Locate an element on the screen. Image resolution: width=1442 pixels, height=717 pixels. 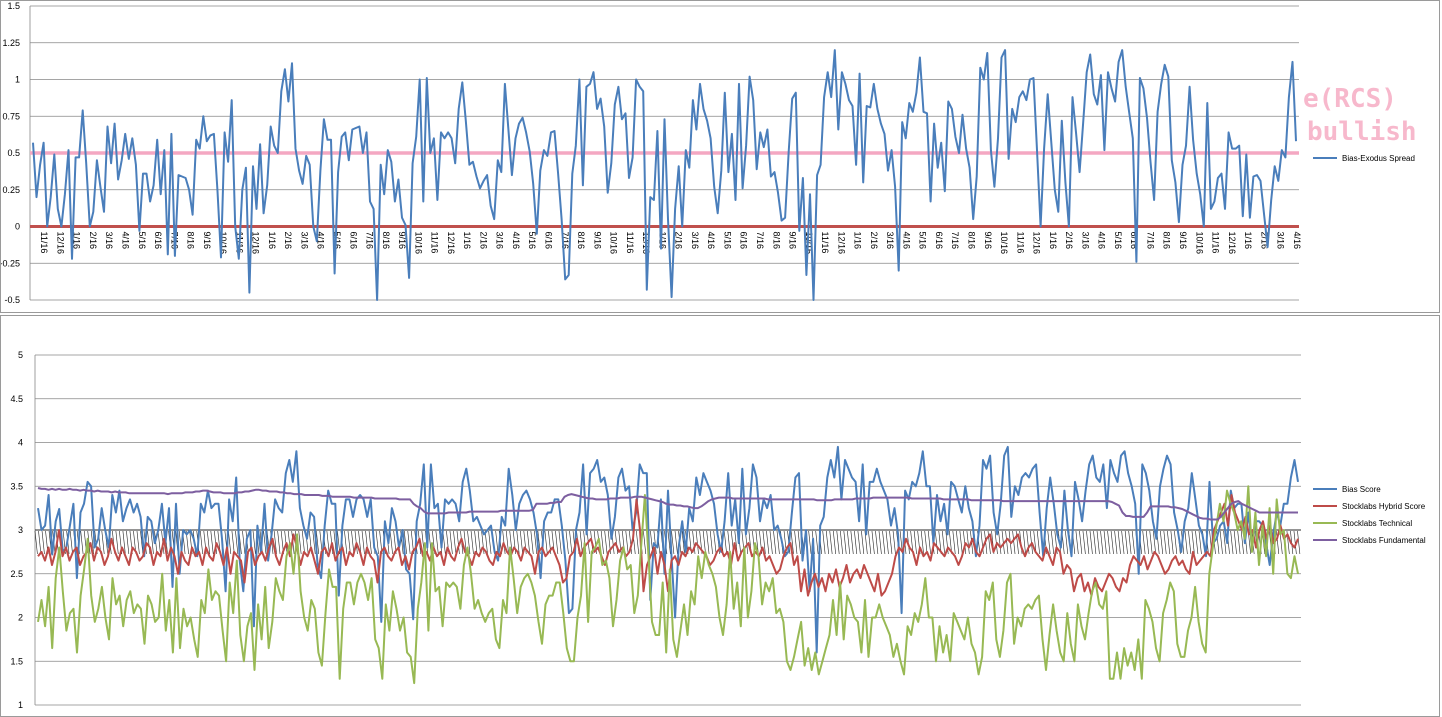
y-tick-label: 0.25 is located at coordinates (11, 190).